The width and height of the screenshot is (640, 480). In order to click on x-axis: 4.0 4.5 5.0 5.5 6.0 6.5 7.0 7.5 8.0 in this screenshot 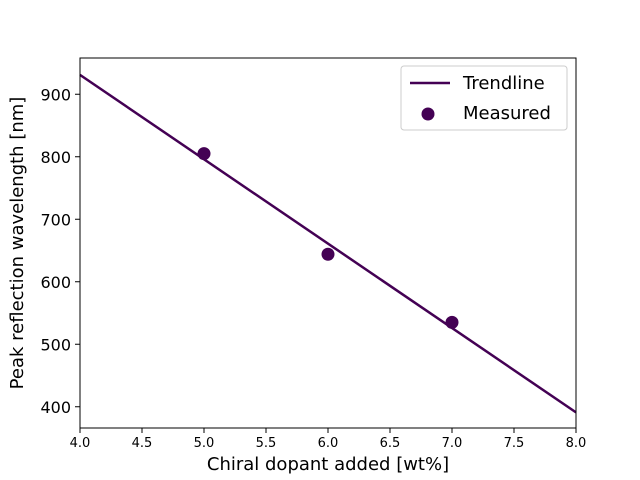, I will do `click(328, 439)`.